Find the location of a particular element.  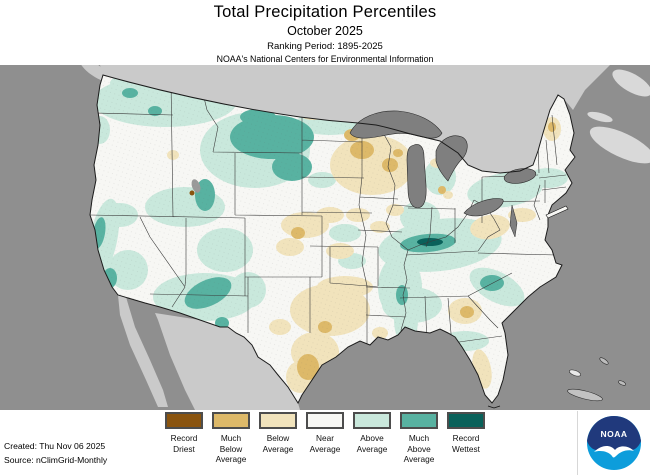

bahama-island is located at coordinates (575, 373).